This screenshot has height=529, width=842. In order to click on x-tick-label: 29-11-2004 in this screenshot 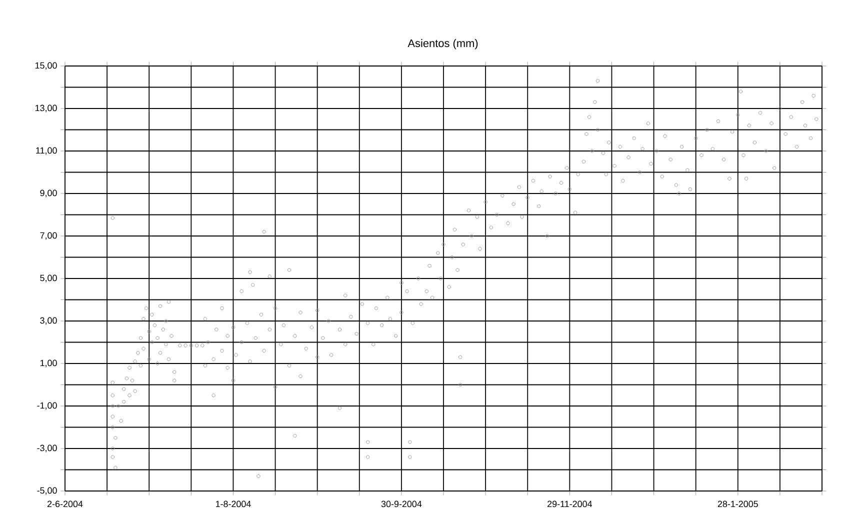, I will do `click(570, 504)`.